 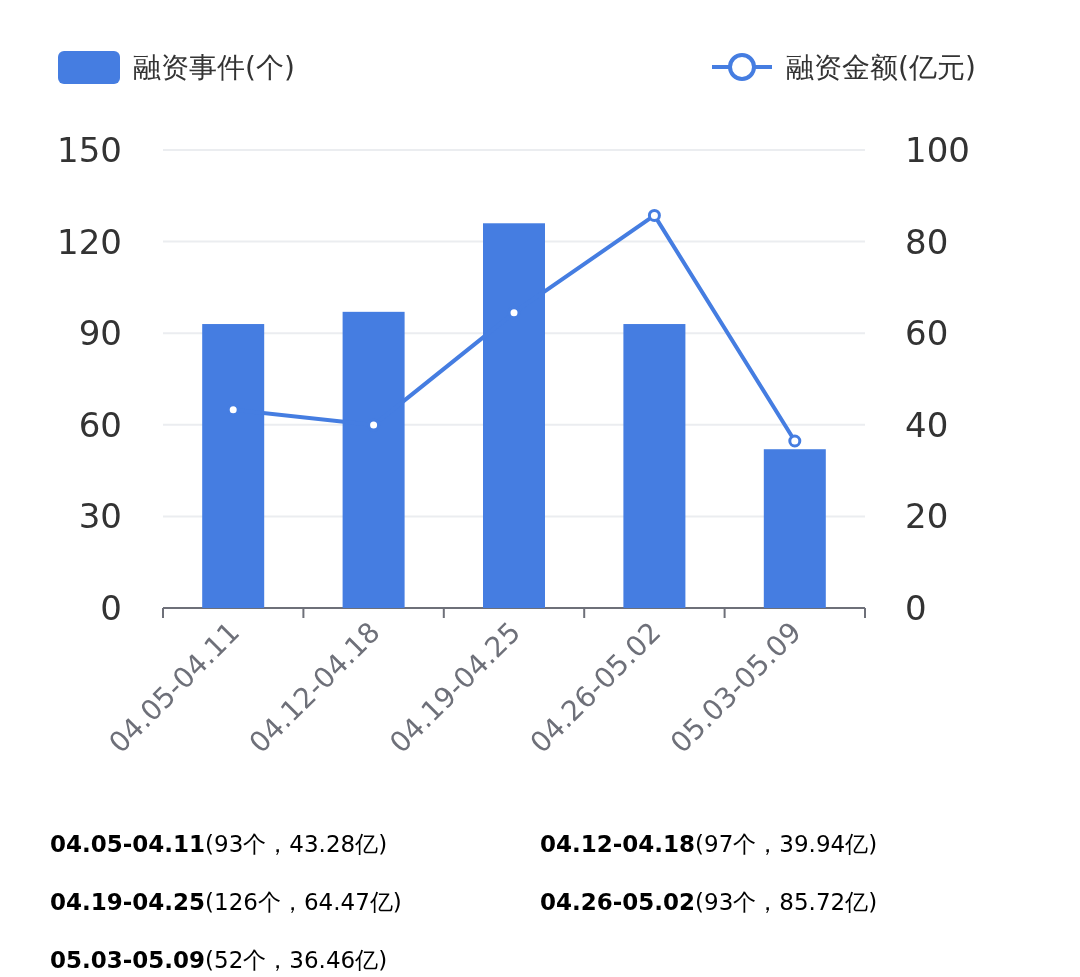 What do you see at coordinates (219, 960) in the screenshot?
I see `text: 05.03-05.09(52个，36.46亿)` at bounding box center [219, 960].